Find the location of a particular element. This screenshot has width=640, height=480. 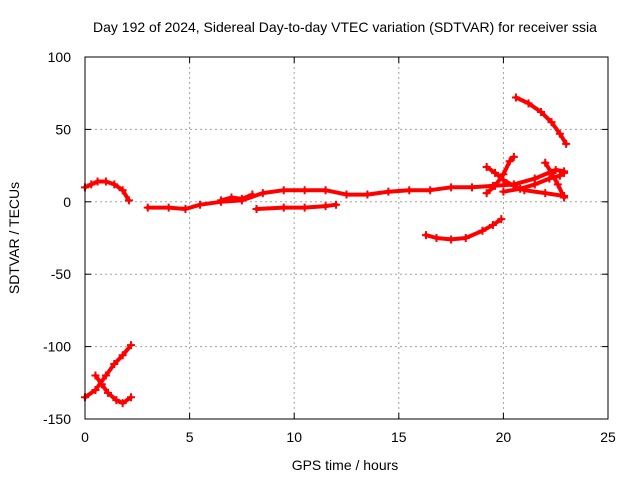

x-tick-label: 20 is located at coordinates (504, 437).